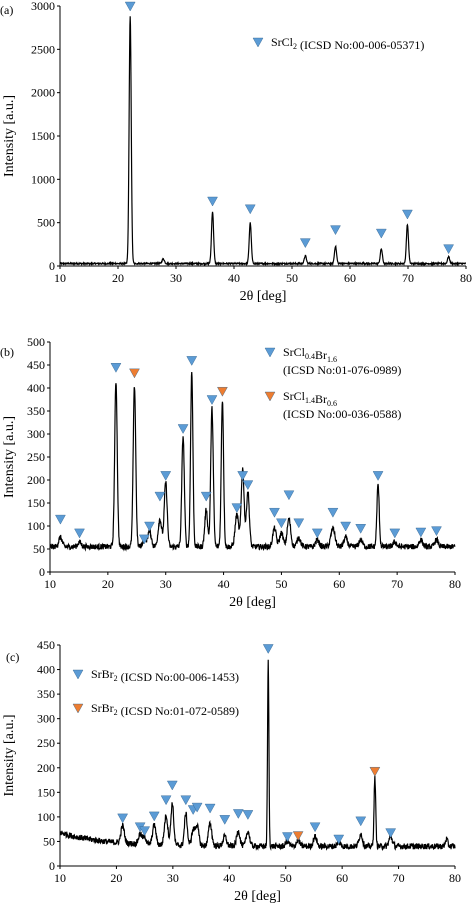 Image resolution: width=474 pixels, height=916 pixels. What do you see at coordinates (43, 6) in the screenshot?
I see `panel1-y-tick-label: 3000` at bounding box center [43, 6].